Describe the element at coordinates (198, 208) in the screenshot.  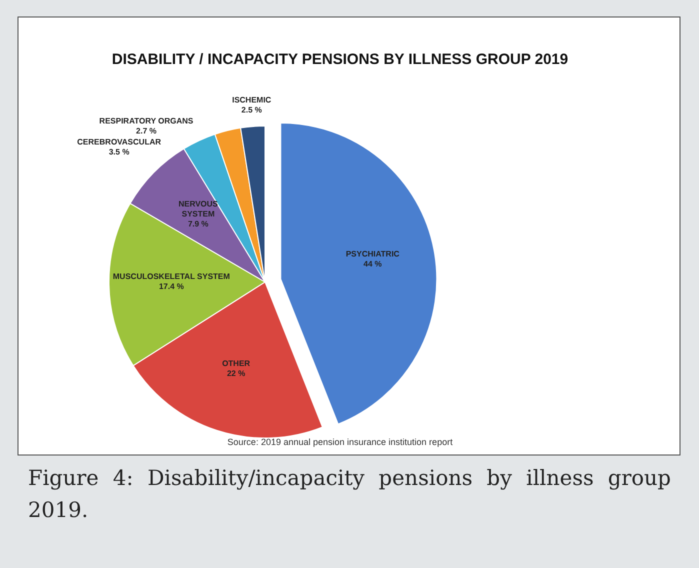
I see `slice-label: NERVOUS SYSTEM` at that location.